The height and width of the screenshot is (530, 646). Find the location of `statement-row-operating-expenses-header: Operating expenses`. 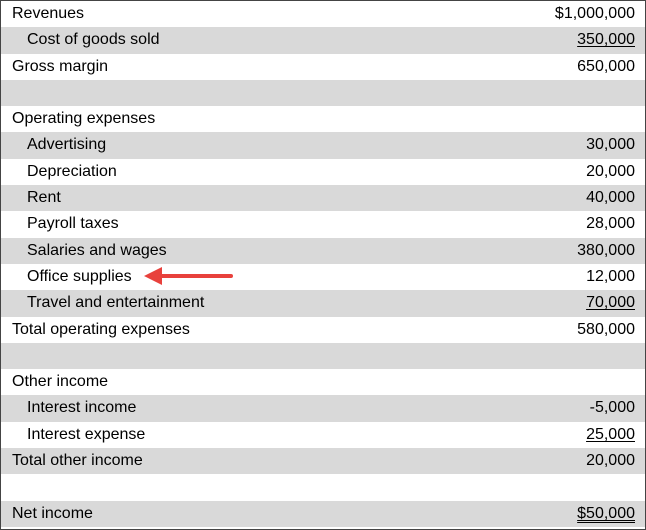

statement-row-operating-expenses-header: Operating expenses is located at coordinates (323, 119).